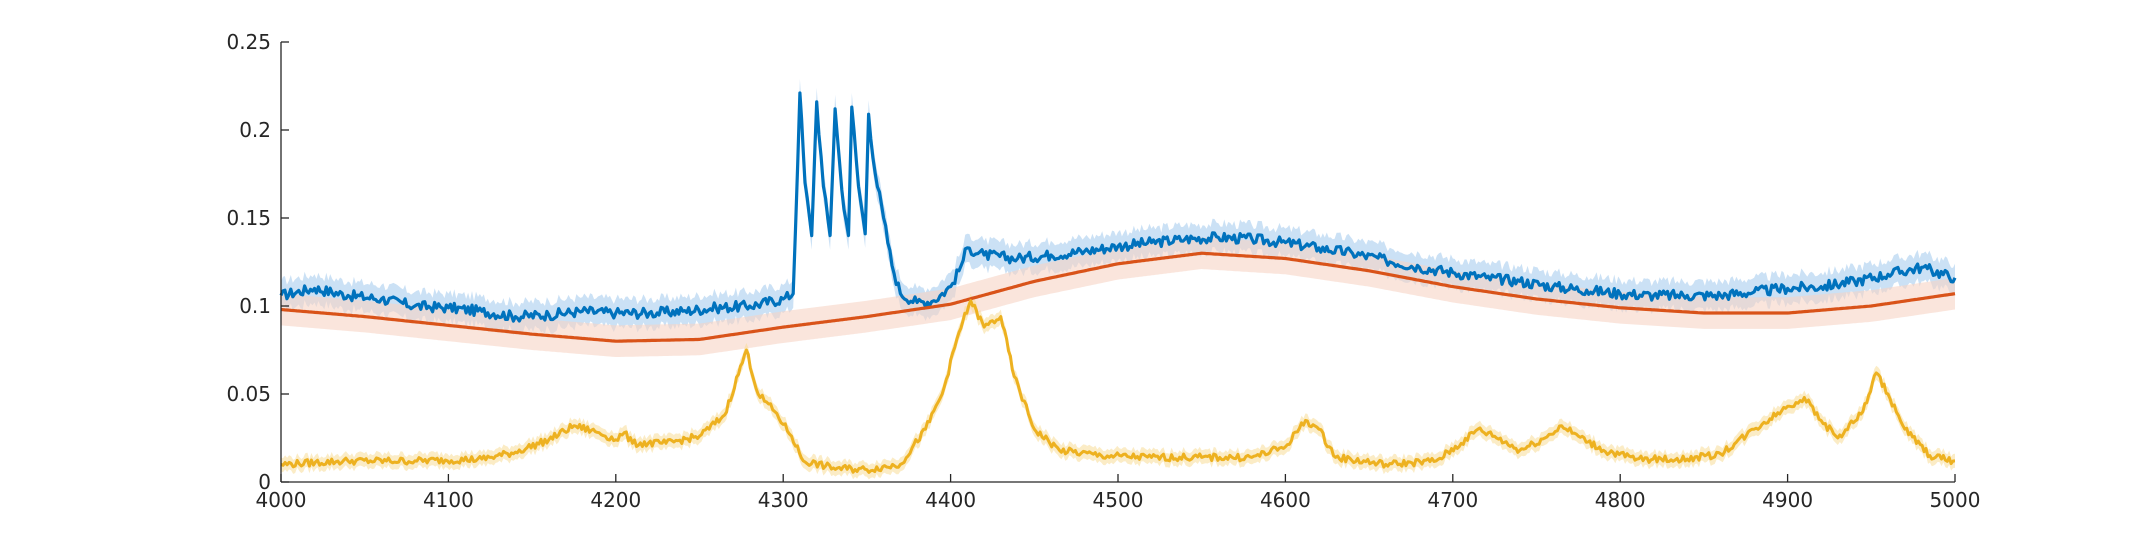 The height and width of the screenshot is (533, 2133). Describe the element at coordinates (448, 500) in the screenshot. I see `x-tick-label: 4100` at that location.